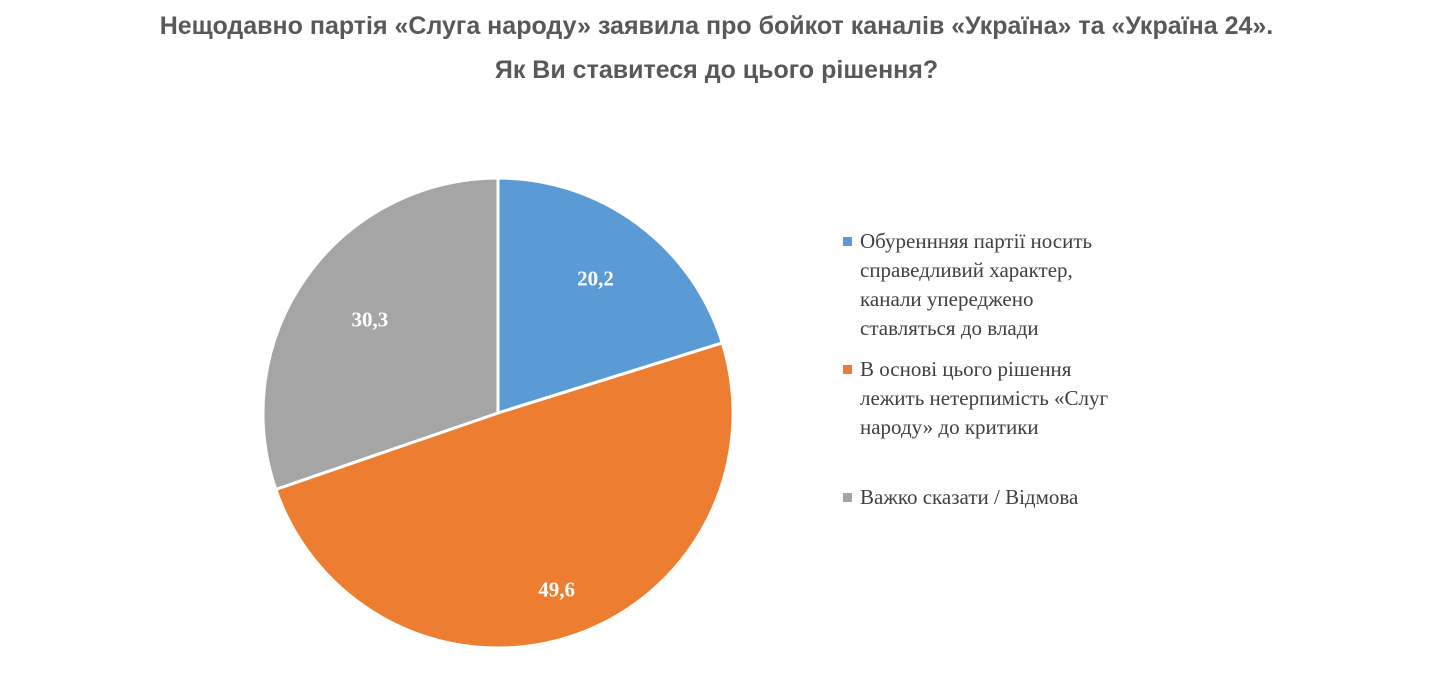  I want to click on slice-intolerance, so click(504, 495).